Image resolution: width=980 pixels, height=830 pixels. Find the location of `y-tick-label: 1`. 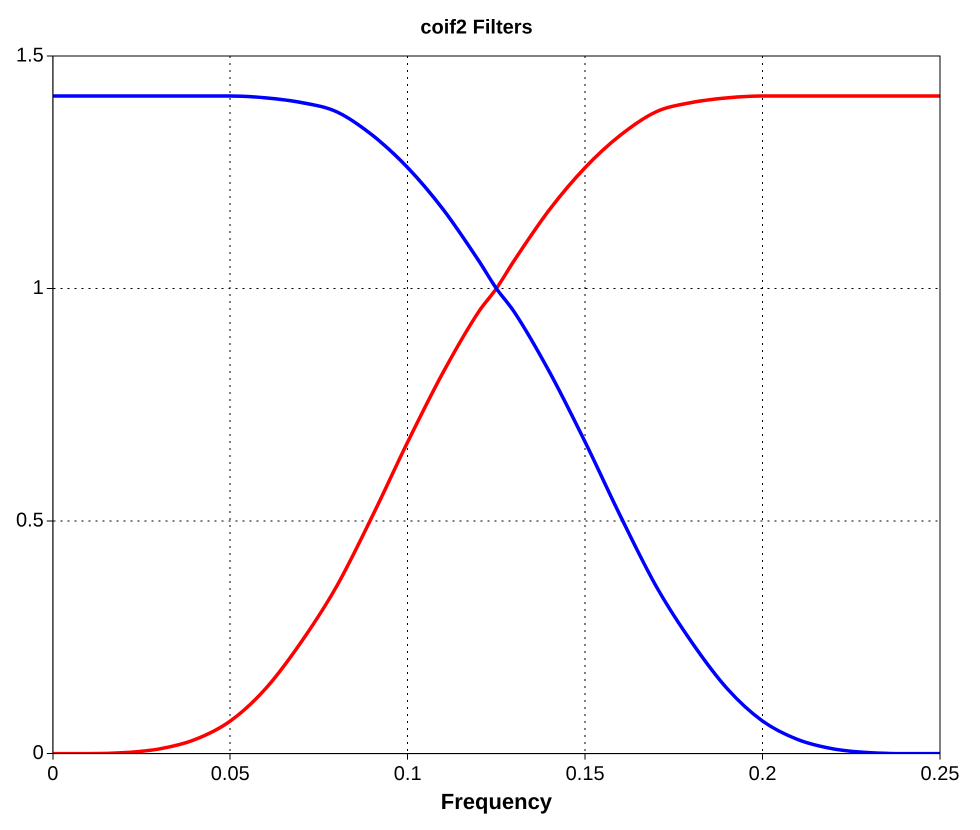

y-tick-label: 1 is located at coordinates (38, 288).